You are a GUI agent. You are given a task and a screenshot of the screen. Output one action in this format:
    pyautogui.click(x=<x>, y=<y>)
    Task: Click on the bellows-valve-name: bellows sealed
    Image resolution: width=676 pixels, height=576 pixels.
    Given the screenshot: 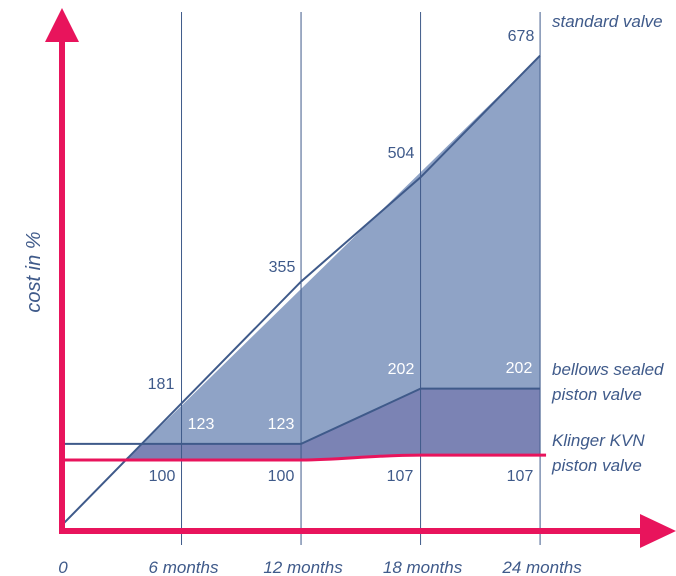 What is the action you would take?
    pyautogui.click(x=608, y=369)
    